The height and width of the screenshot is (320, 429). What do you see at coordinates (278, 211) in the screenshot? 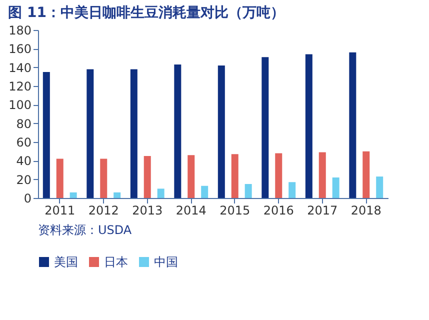
I see `x-tick-label: 2016` at bounding box center [278, 211].